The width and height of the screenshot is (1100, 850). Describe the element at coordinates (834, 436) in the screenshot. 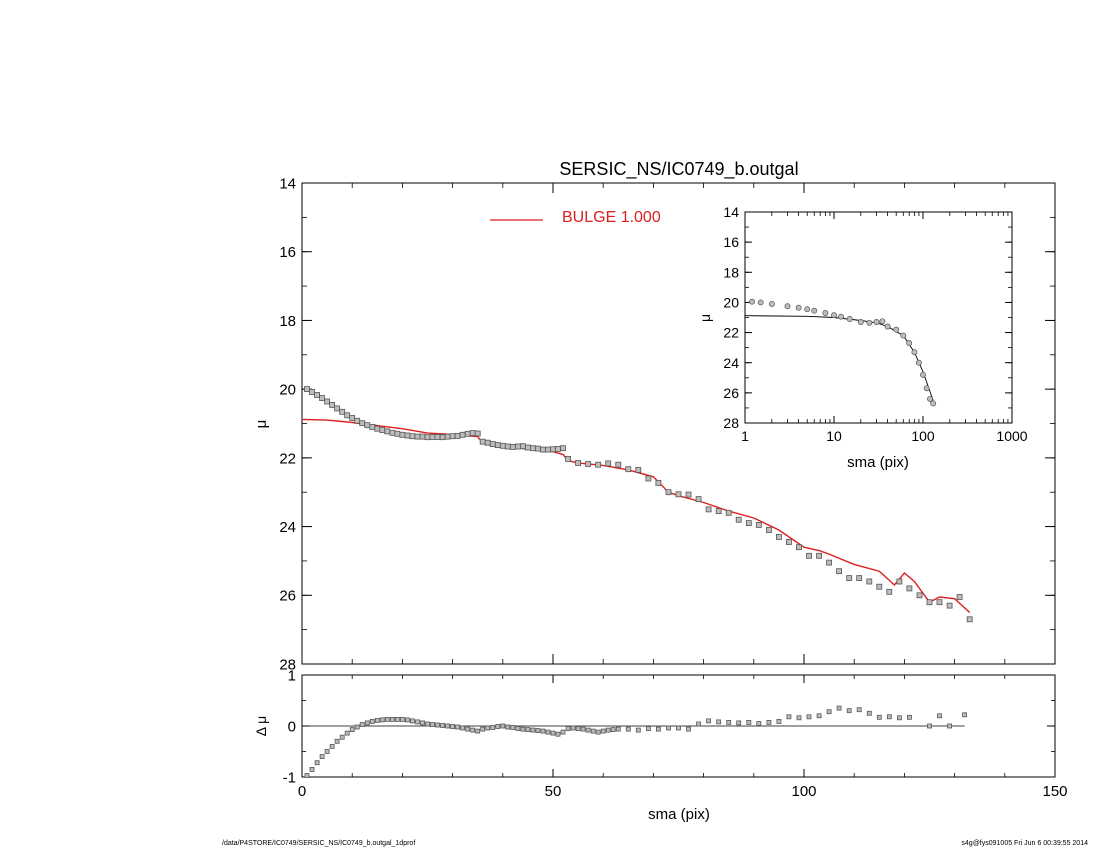

I see `x-tick-label: 10` at that location.